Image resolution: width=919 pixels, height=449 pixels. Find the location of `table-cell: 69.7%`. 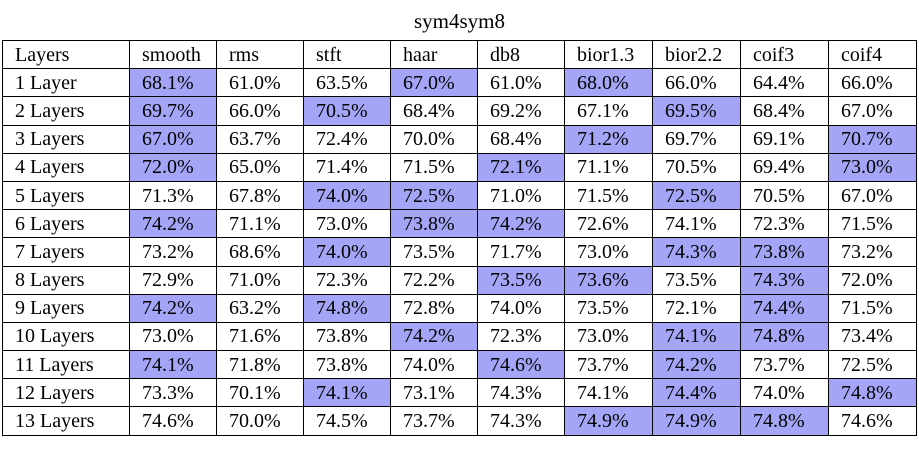

table-cell: 69.7% is located at coordinates (696, 139).